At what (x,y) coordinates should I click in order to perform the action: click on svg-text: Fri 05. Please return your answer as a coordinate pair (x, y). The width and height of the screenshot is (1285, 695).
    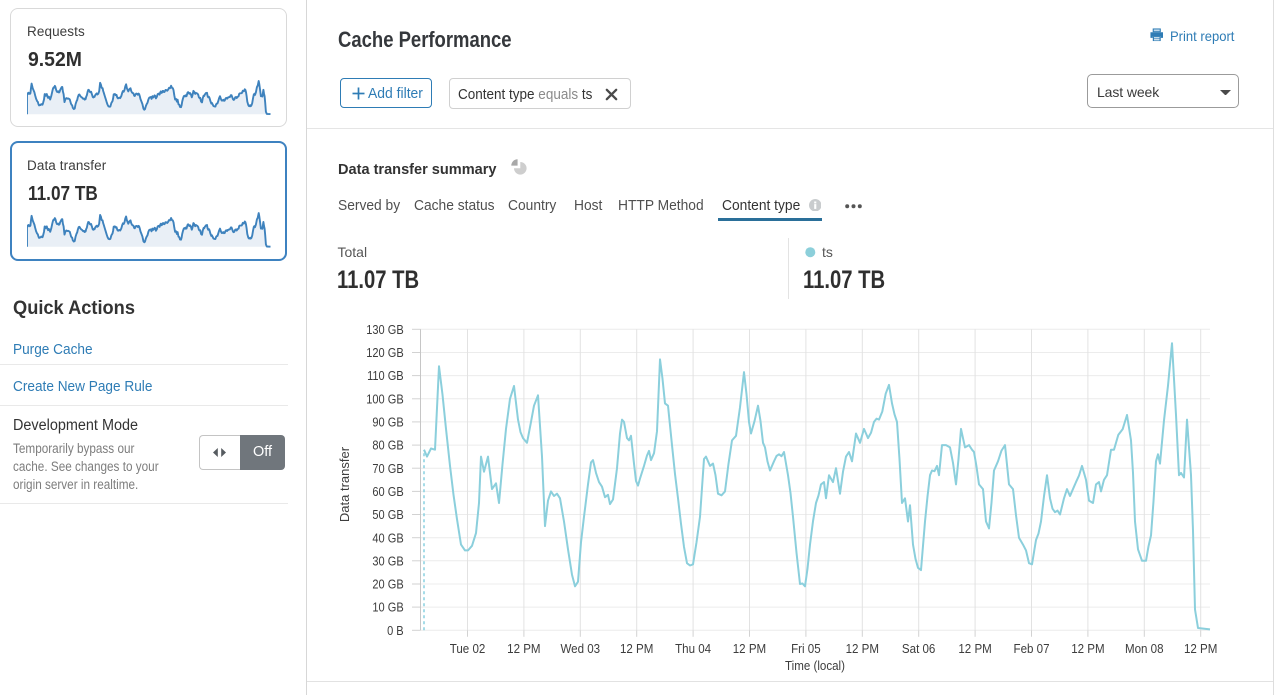
    Looking at the image, I should click on (806, 648).